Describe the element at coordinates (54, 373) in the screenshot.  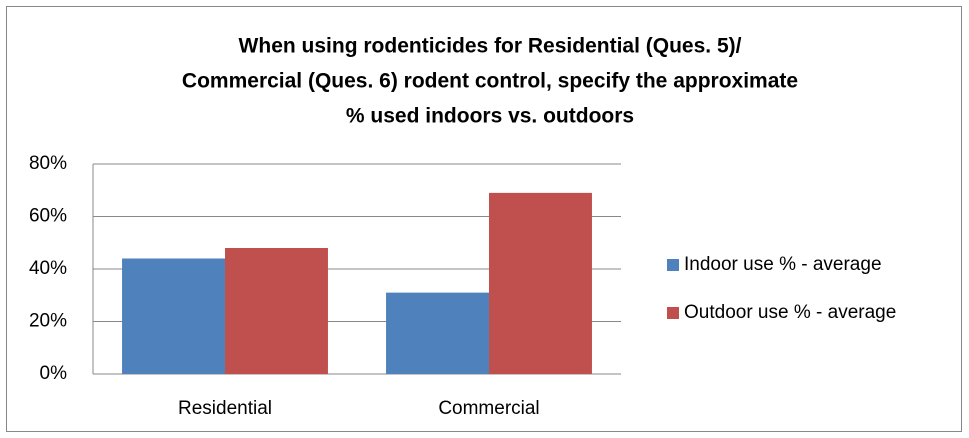
I see `y-tick-label: 0%` at that location.